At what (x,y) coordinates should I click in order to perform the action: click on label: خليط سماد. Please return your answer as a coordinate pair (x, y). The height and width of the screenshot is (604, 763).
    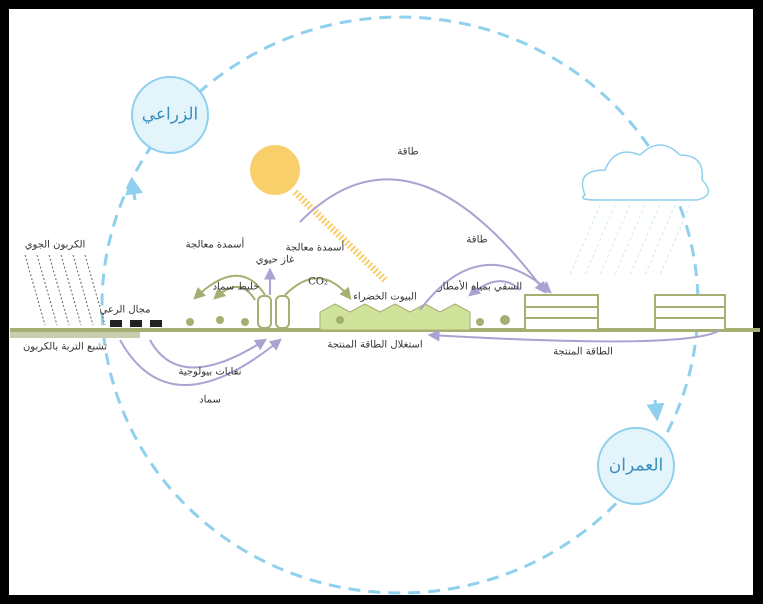
    Looking at the image, I should click on (236, 287).